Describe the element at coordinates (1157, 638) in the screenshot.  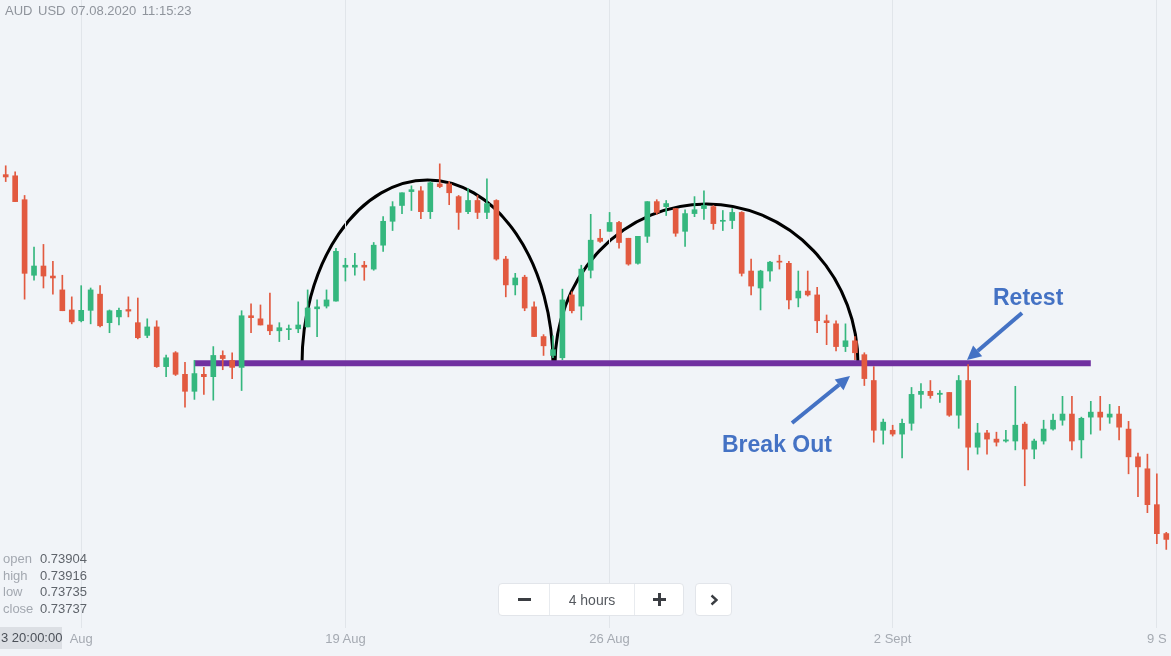
I see `x-tick-label: 9 S` at that location.